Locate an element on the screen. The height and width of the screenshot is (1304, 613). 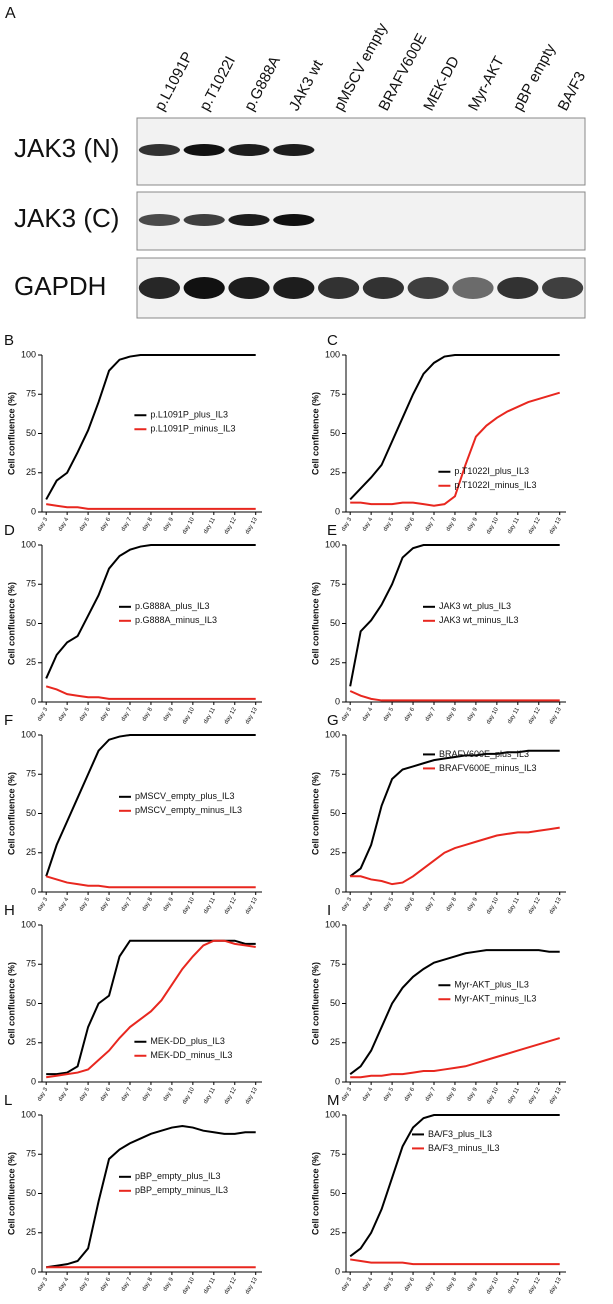
legend-label: BA/F3_minus_IL3 is located at coordinates (464, 1148).